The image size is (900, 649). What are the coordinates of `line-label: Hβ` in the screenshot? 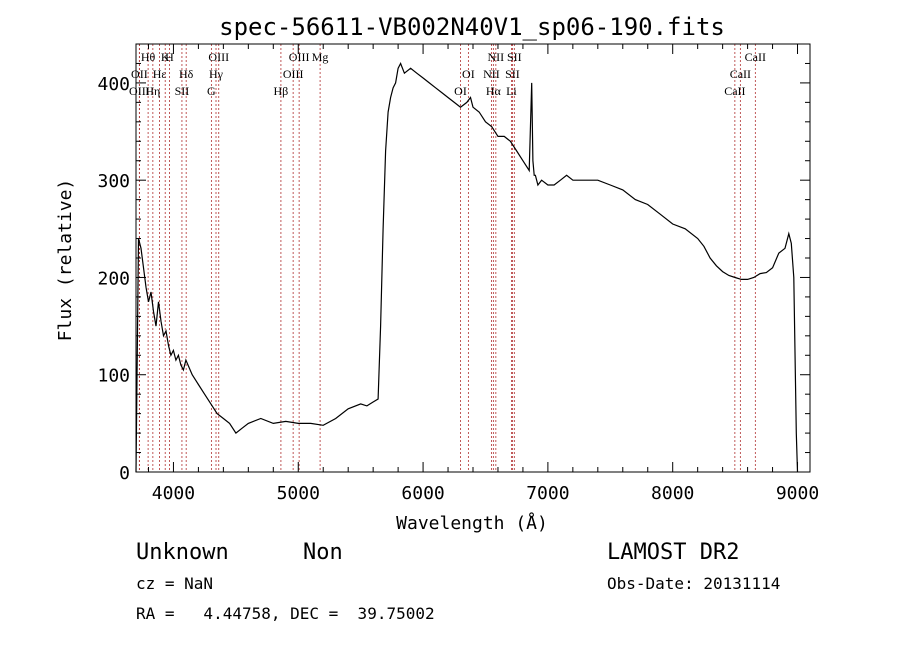 It's located at (281, 91).